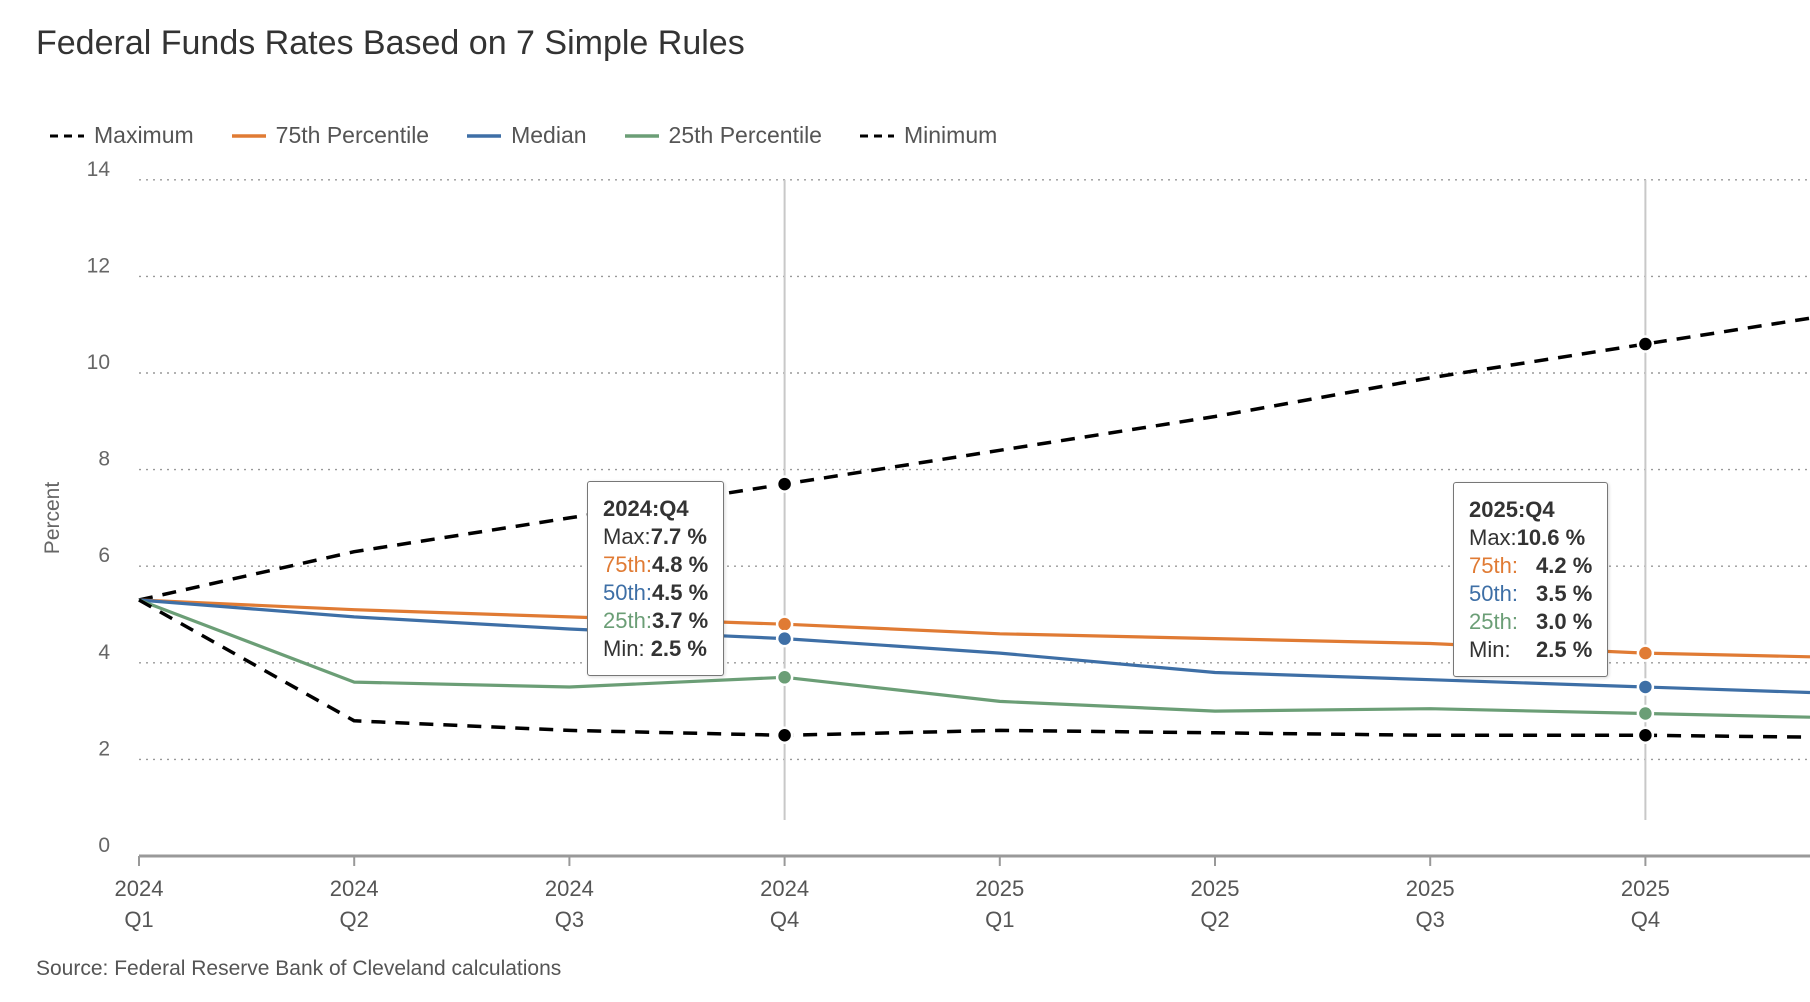  I want to click on tooltip-value: 3.0 %, so click(1564, 621).